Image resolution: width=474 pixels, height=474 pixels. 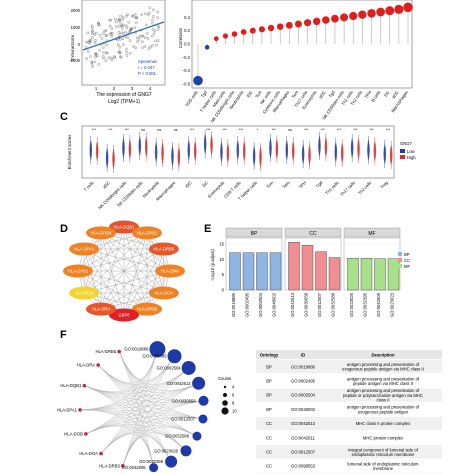 I want to click on panel-c-xlabel: Th1 cells, so click(x=331, y=187).